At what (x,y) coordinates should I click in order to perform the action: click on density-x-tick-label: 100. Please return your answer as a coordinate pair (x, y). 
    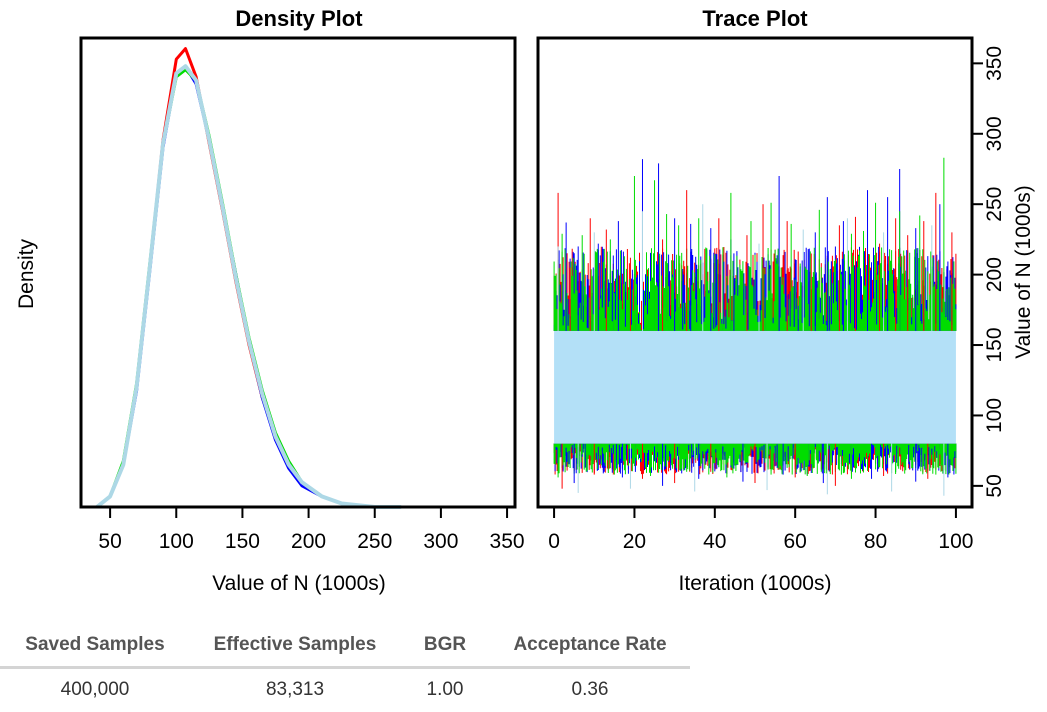
    Looking at the image, I should click on (176, 541).